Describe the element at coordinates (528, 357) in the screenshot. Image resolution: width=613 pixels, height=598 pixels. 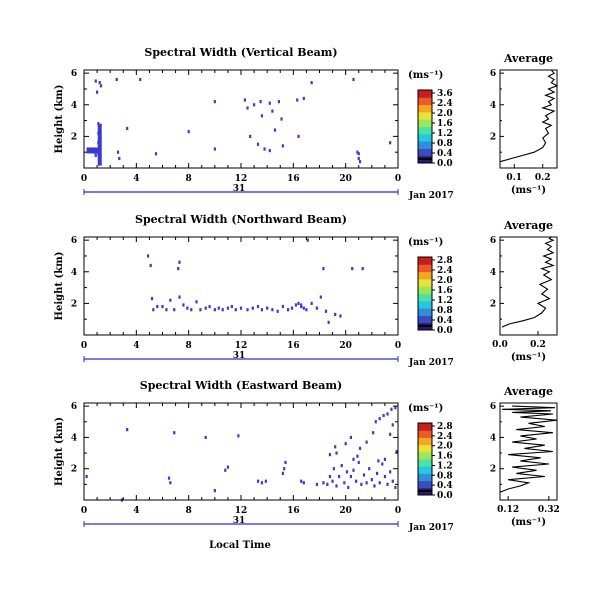
I see `average-unit: (ms⁻¹)` at that location.